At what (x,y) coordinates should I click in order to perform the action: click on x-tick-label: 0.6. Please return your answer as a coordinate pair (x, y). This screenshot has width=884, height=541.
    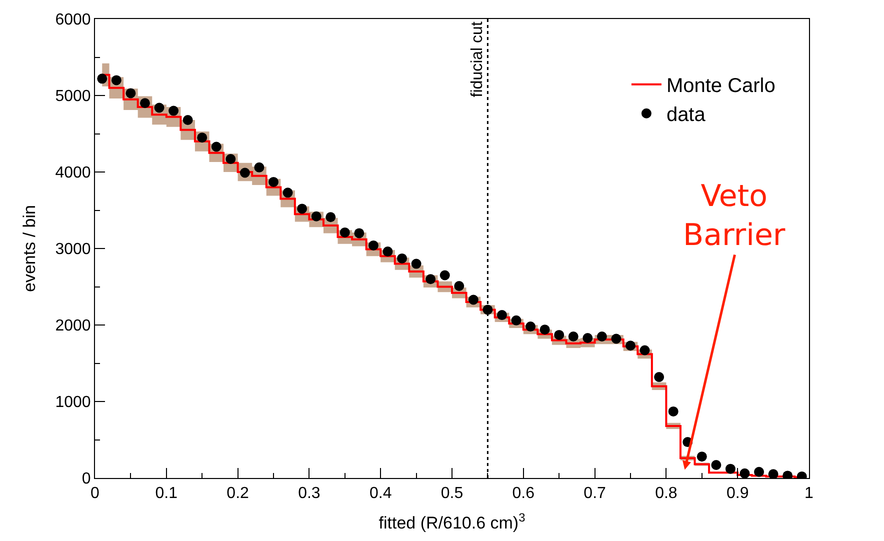
    Looking at the image, I should click on (523, 493).